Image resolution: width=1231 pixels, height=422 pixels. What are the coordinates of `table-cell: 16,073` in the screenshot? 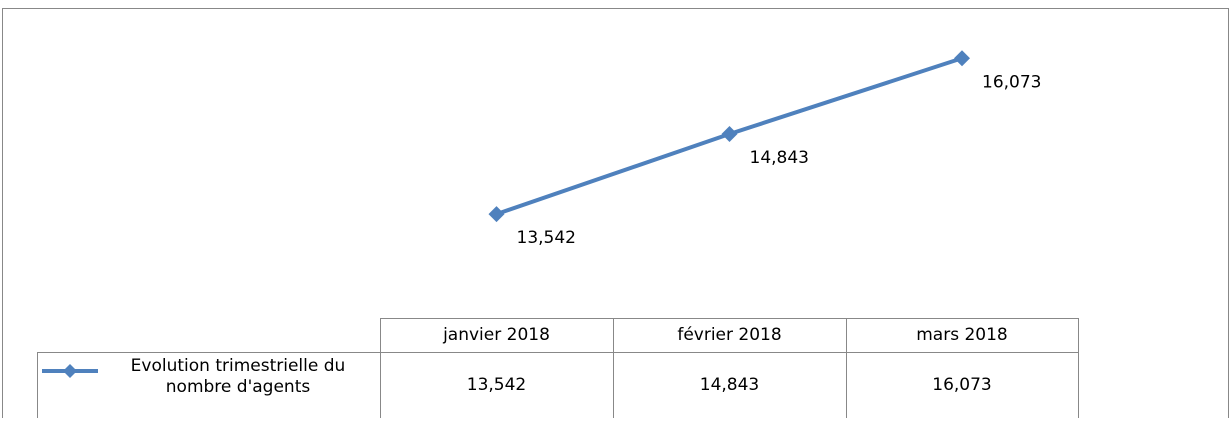 It's located at (962, 384).